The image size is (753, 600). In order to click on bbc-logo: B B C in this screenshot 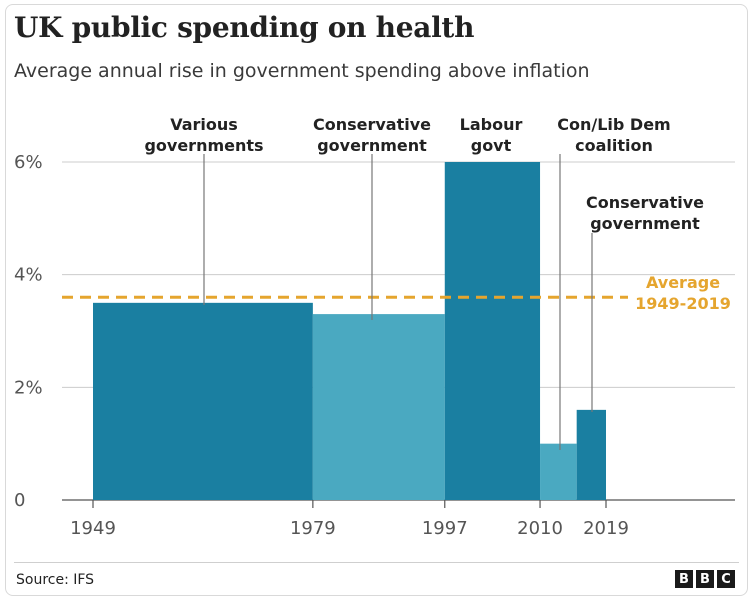, I will do `click(705, 579)`.